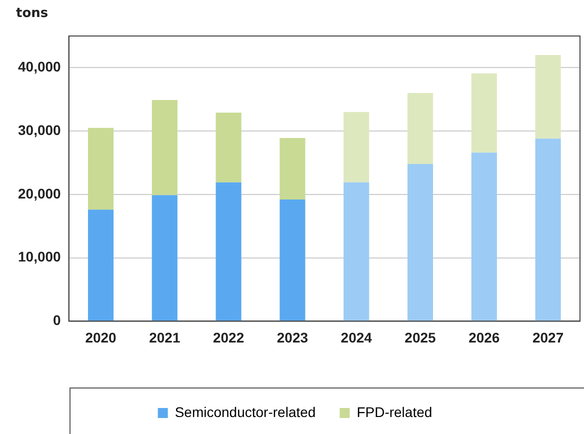  Describe the element at coordinates (484, 337) in the screenshot. I see `x-tick-label: 2026` at that location.